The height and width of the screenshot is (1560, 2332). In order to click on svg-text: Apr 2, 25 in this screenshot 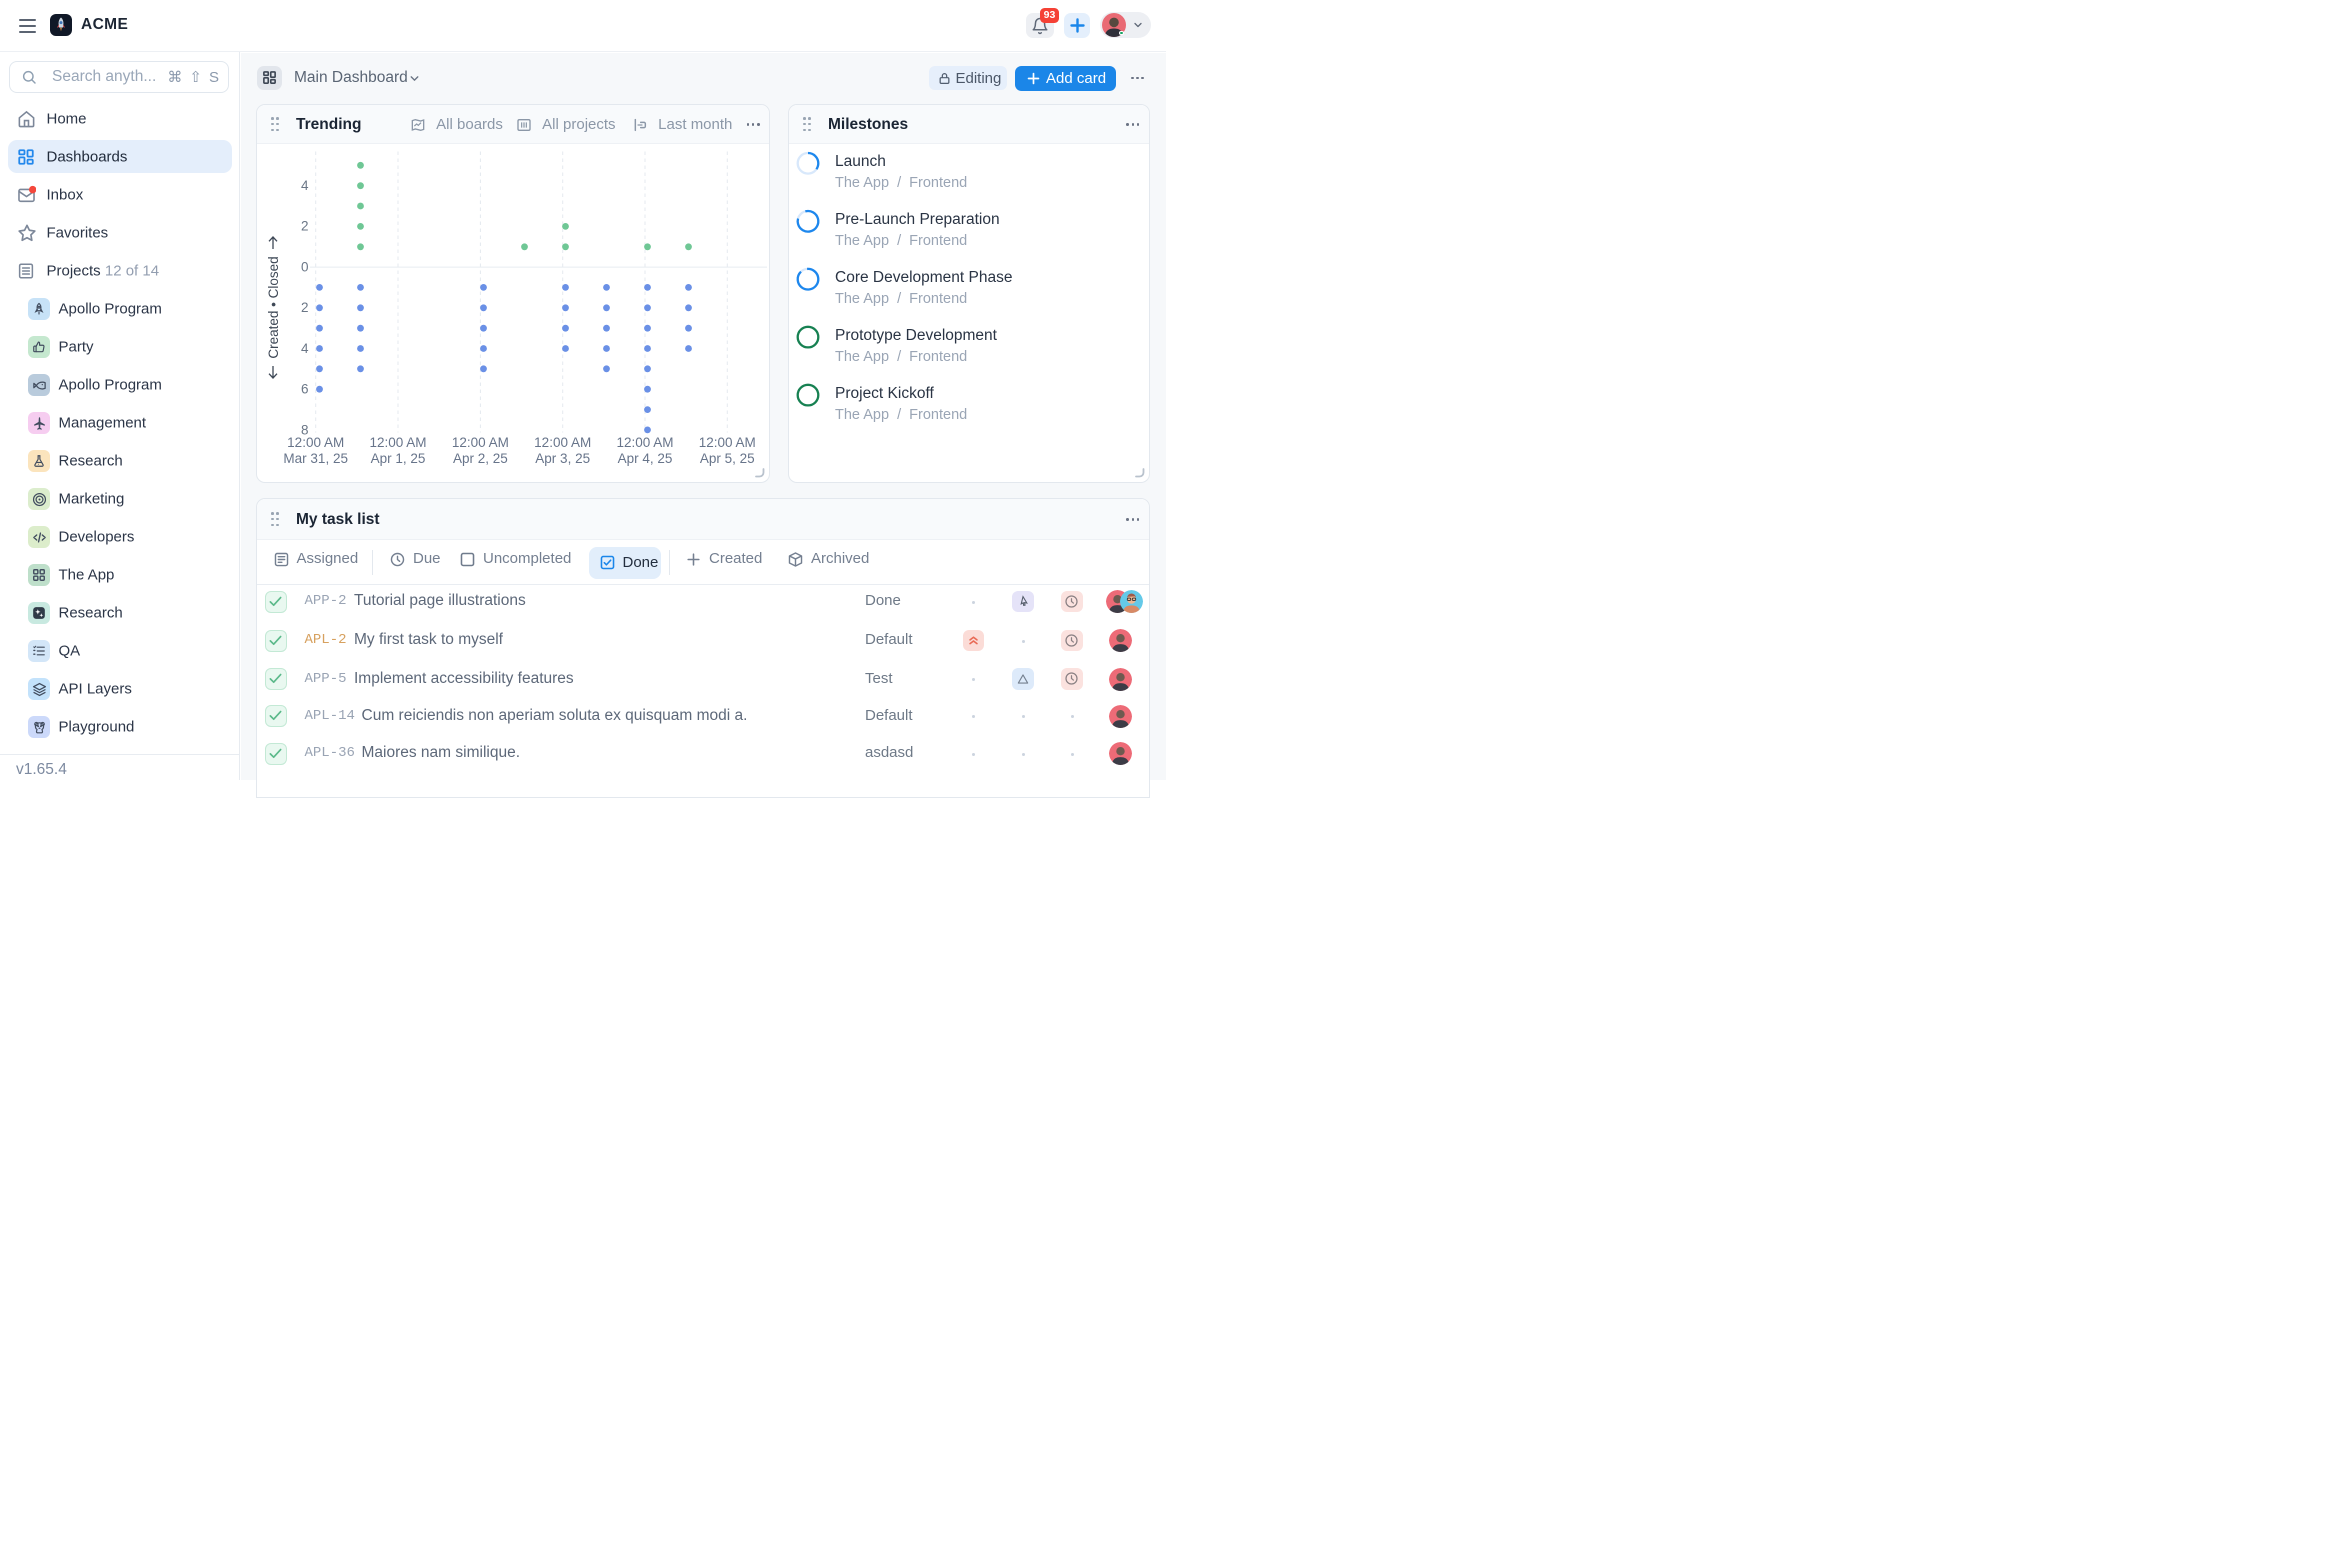, I will do `click(480, 458)`.